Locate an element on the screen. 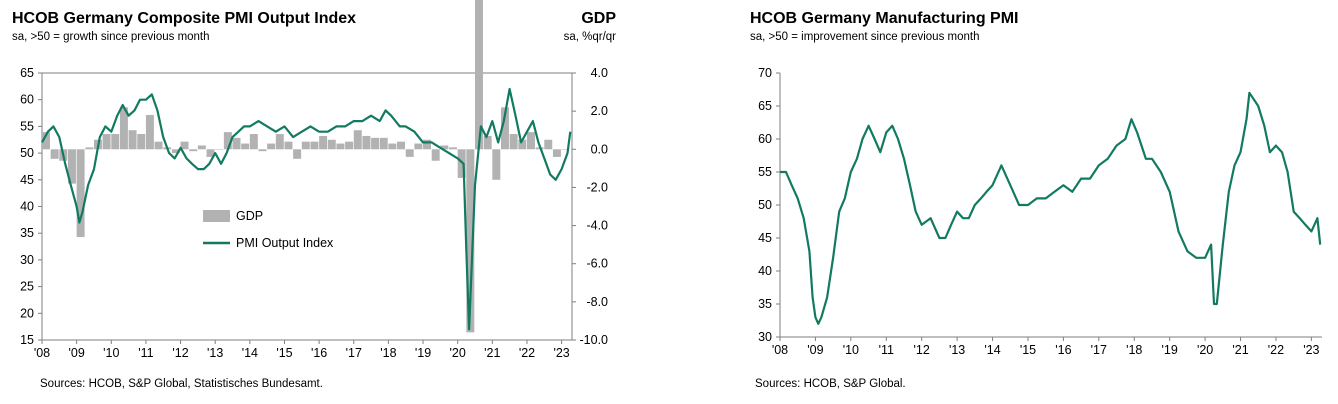 The height and width of the screenshot is (404, 1338). chart1-x-tick-label: '15 is located at coordinates (284, 353).